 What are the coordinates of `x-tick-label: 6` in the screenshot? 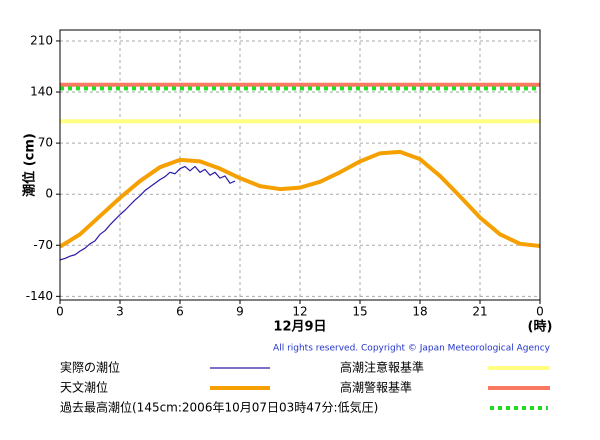 It's located at (180, 312).